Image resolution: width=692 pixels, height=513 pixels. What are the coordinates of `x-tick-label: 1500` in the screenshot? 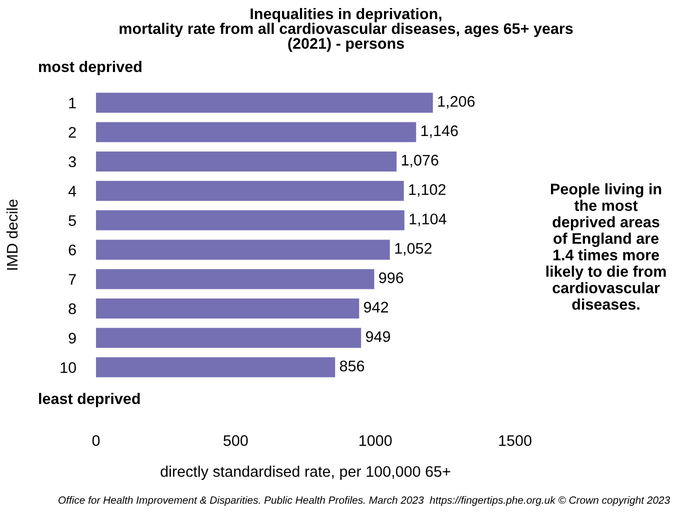 It's located at (515, 440).